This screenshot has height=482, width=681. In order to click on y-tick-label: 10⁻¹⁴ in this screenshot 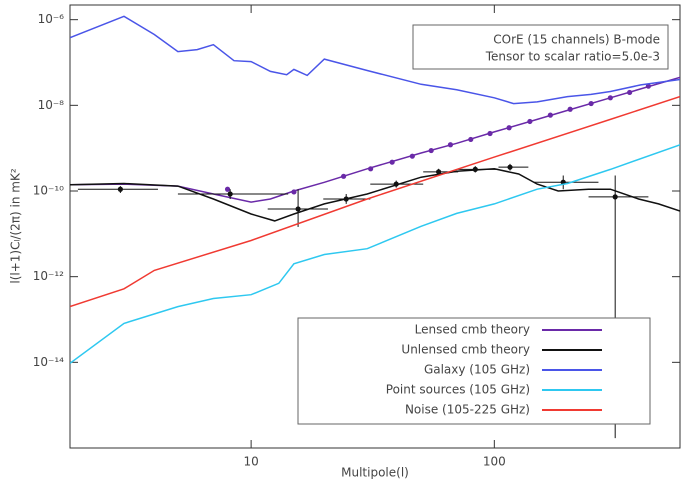, I will do `click(48, 362)`.